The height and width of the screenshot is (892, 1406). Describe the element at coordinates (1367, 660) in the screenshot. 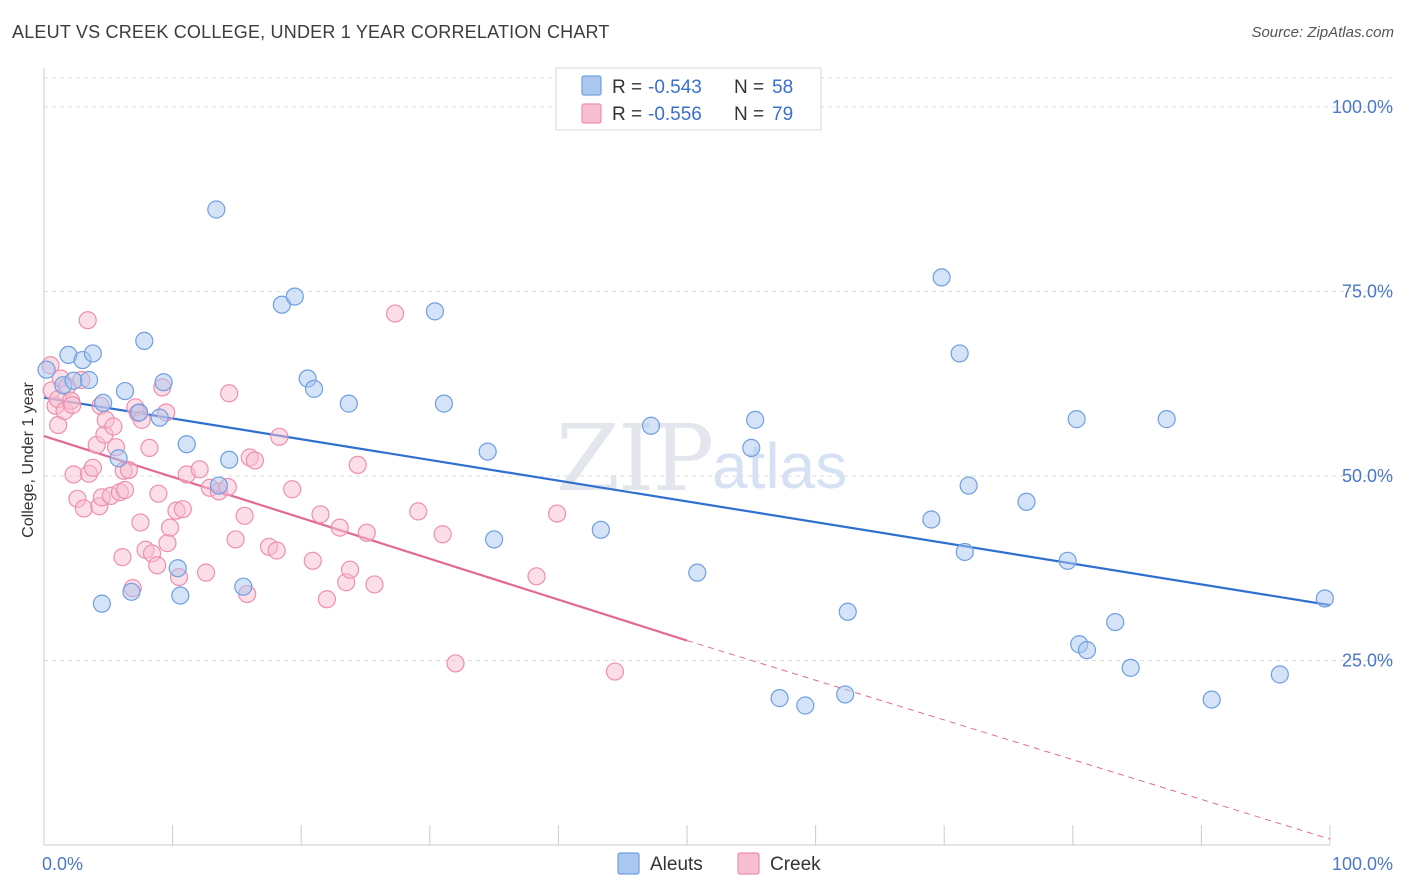

I see `y-tick-label-0: 25.0%` at that location.